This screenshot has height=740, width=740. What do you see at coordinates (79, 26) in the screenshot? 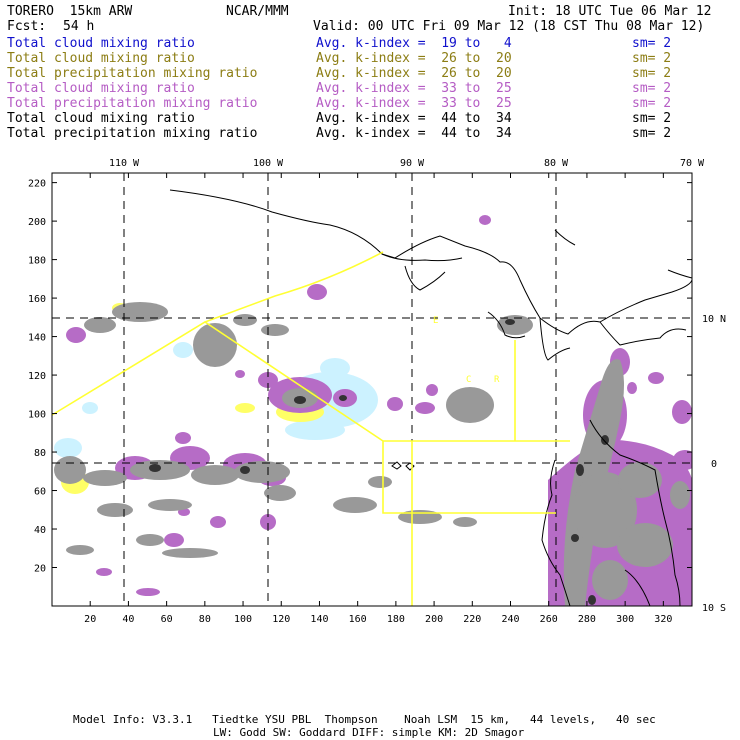
I see `forecast-hour: 54 h` at bounding box center [79, 26].